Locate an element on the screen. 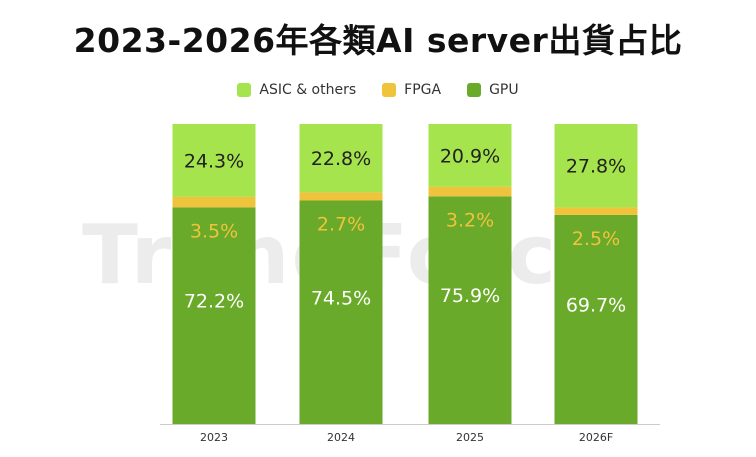 The height and width of the screenshot is (457, 756). data-label-asic-others-2024: 22.8% is located at coordinates (341, 159).